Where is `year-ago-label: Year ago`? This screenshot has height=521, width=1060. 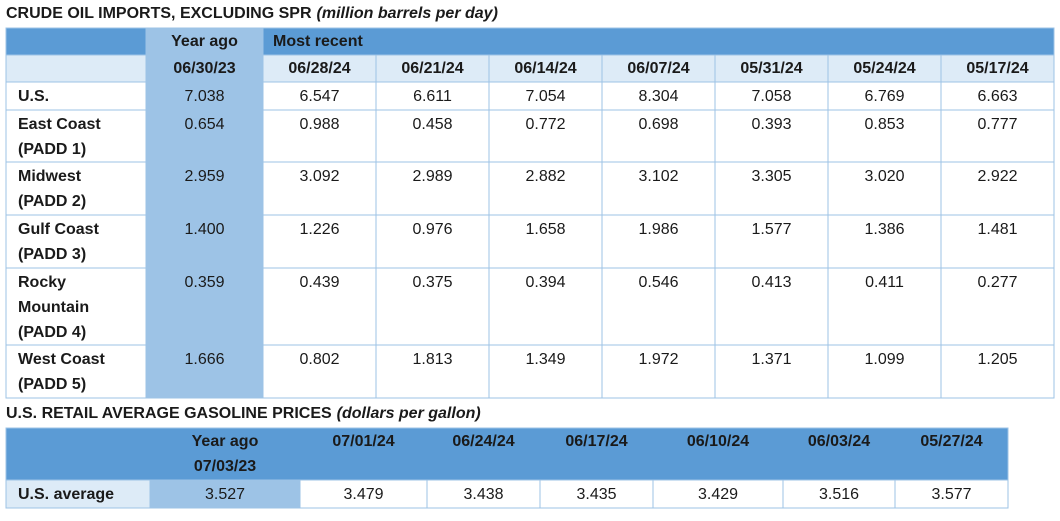 year-ago-label: Year ago is located at coordinates (225, 441).